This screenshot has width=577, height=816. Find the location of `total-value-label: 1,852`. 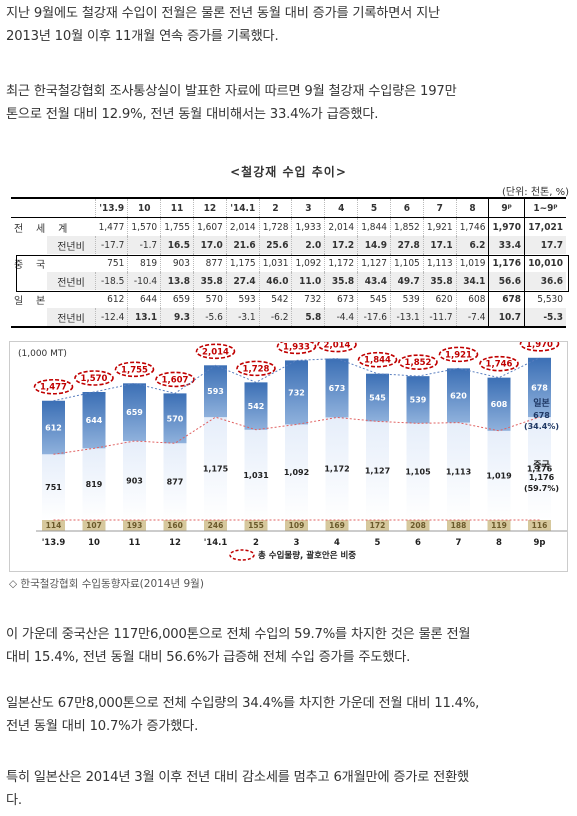

total-value-label: 1,852 is located at coordinates (418, 363).